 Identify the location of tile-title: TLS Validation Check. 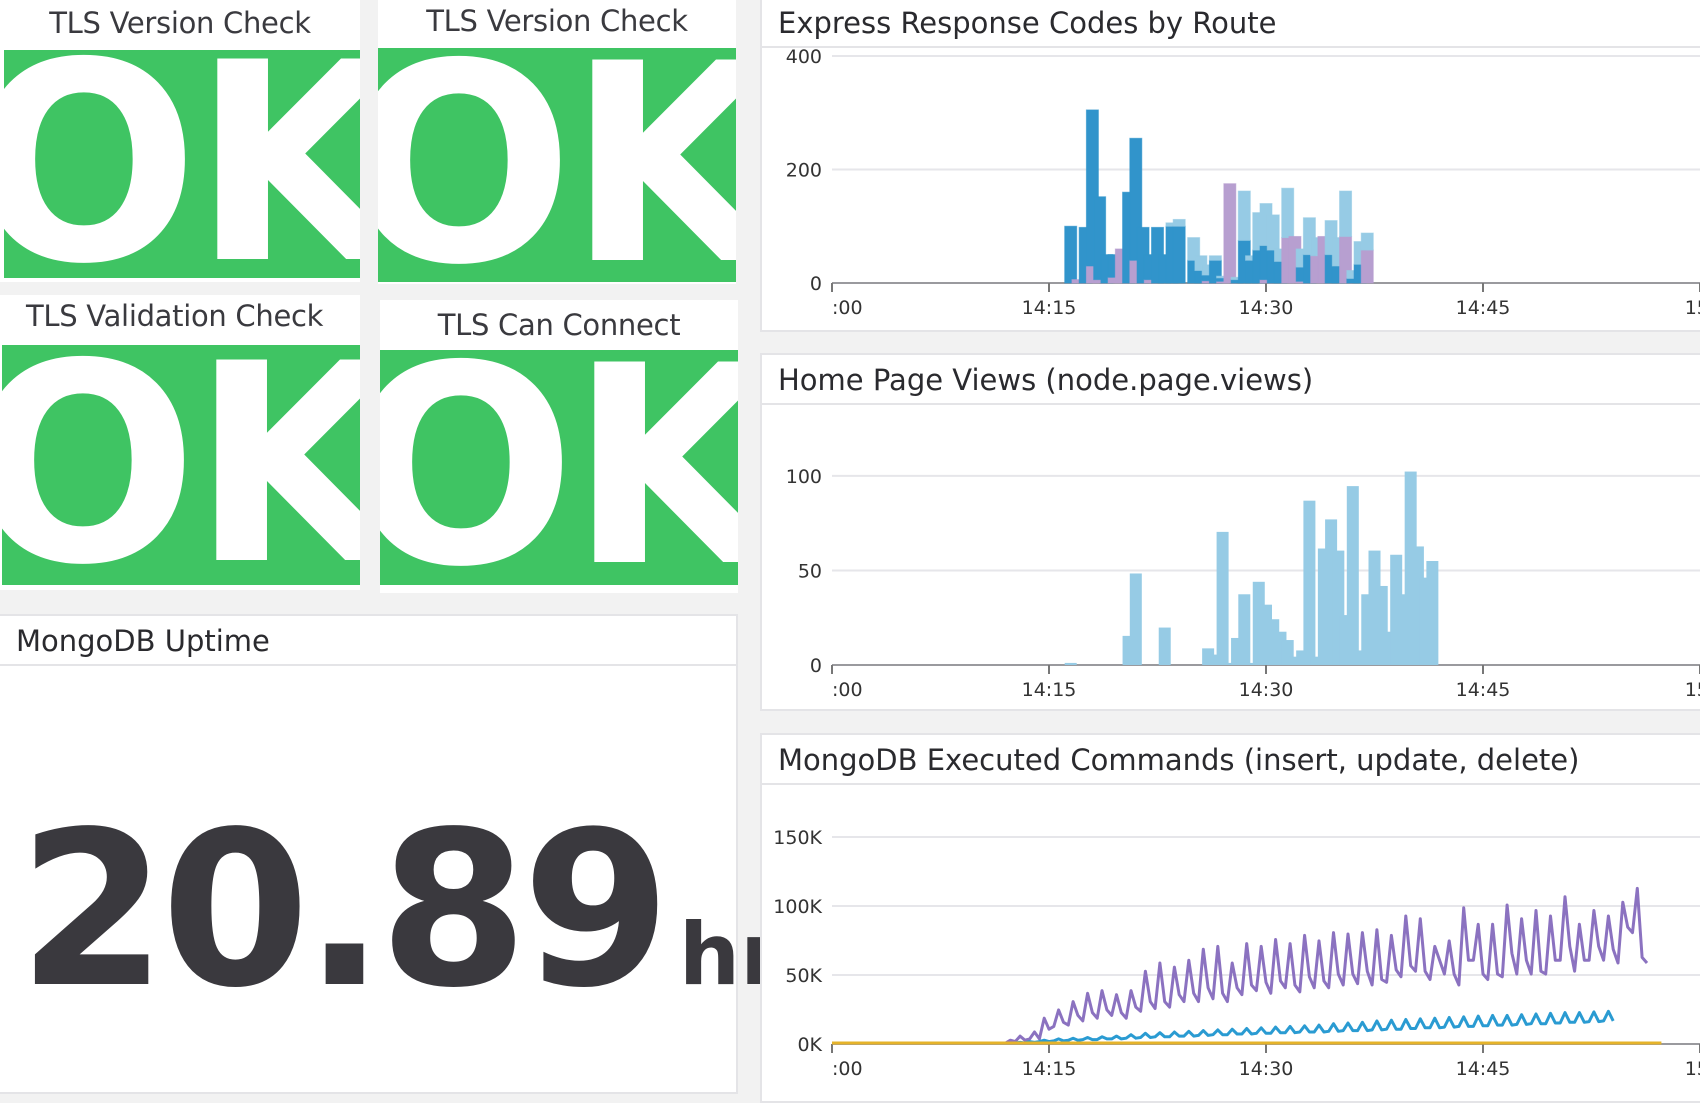
(175, 316).